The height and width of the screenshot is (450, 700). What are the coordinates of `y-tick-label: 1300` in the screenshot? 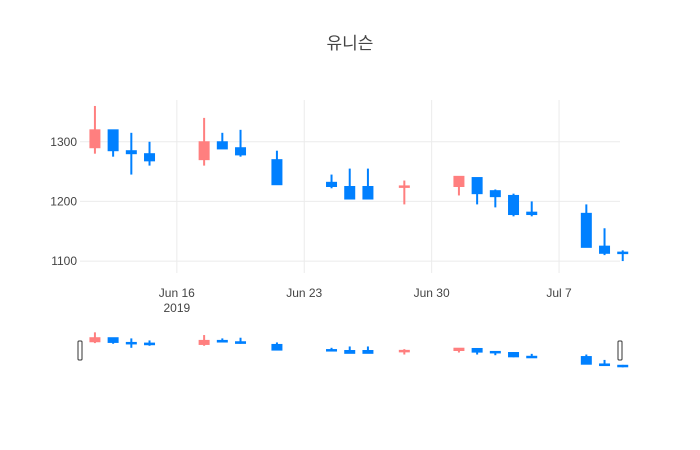 It's located at (63, 142).